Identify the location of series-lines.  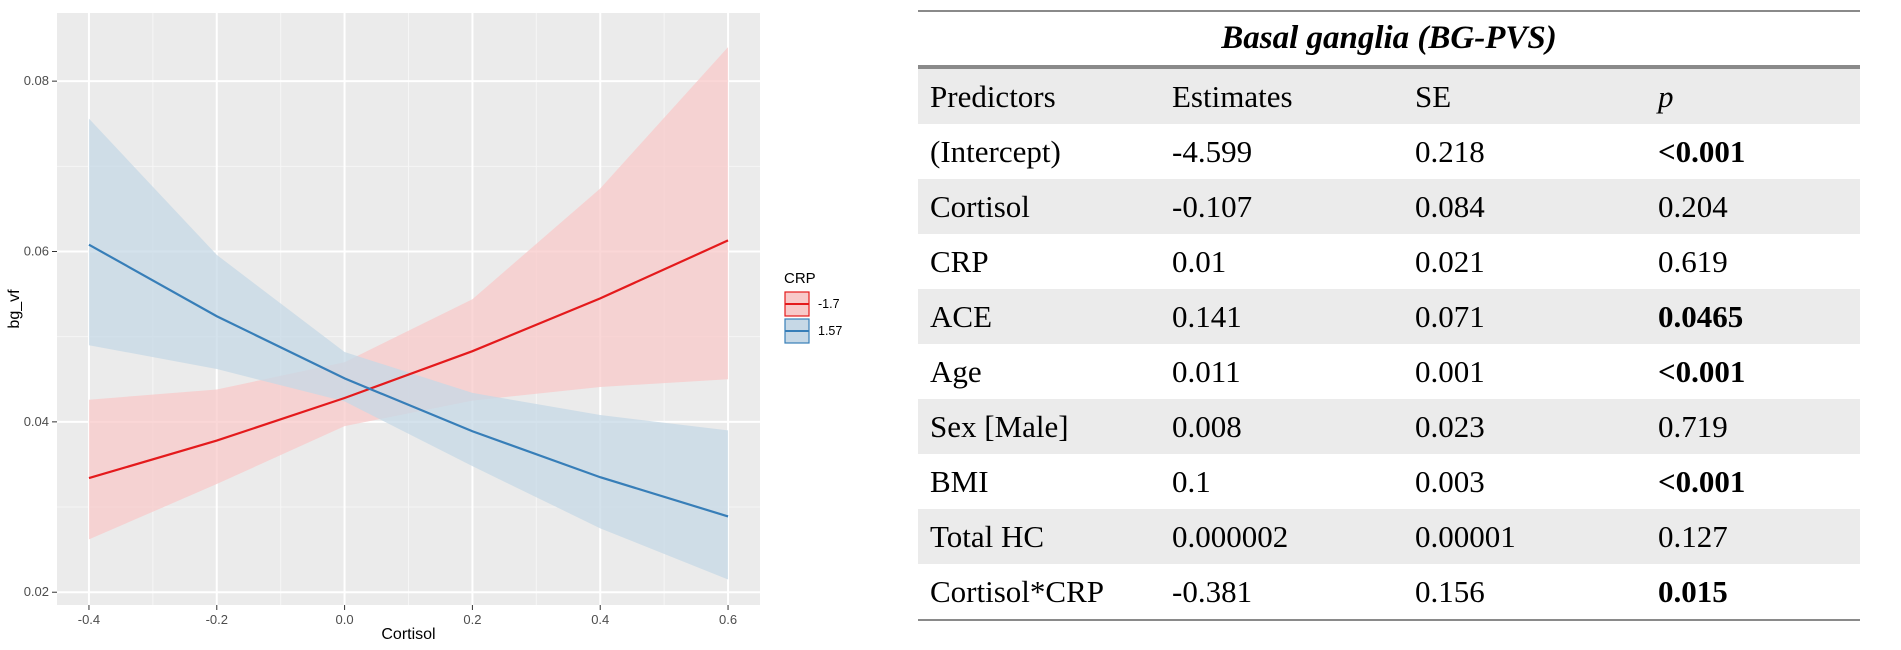
(408, 378).